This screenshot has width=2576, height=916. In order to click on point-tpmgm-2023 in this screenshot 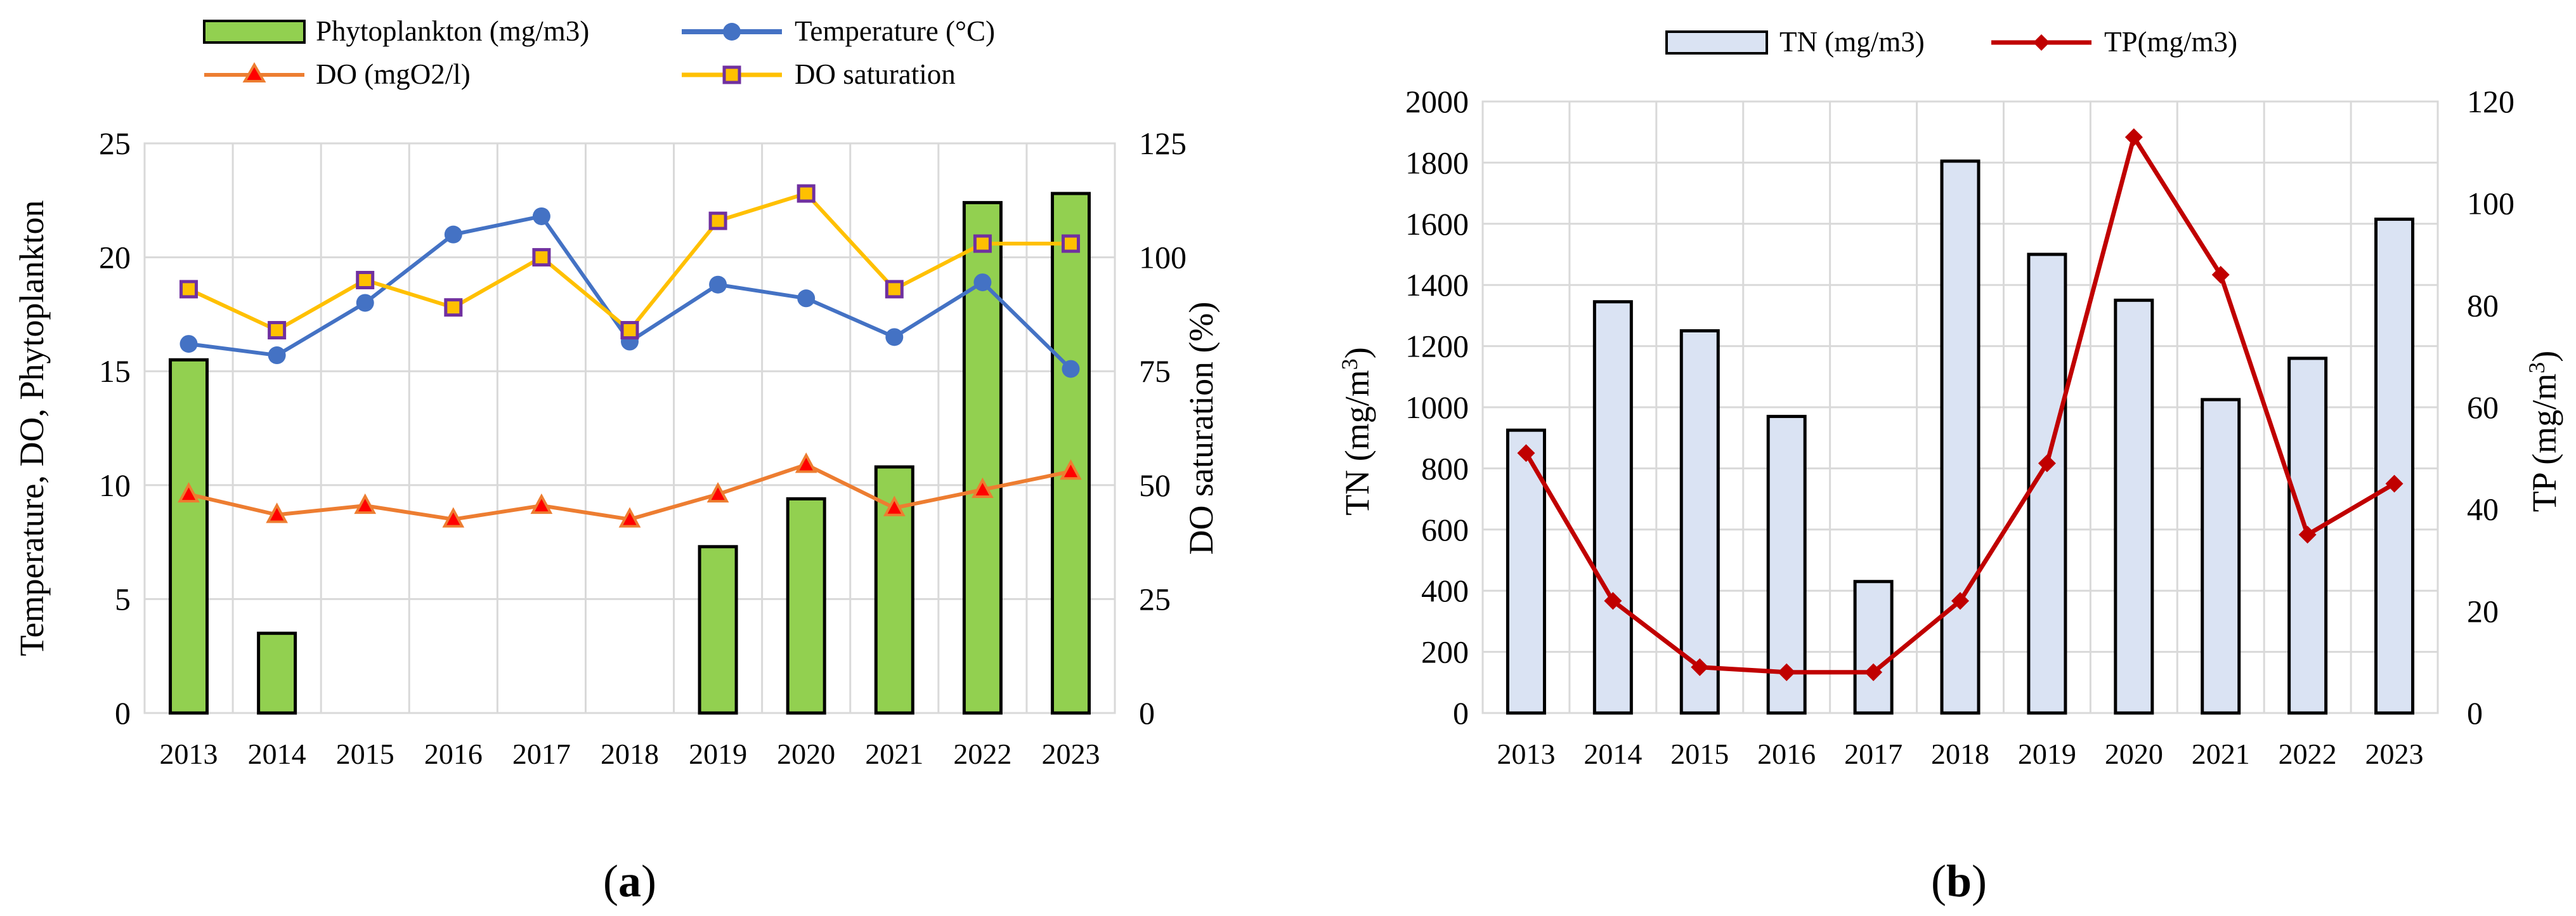, I will do `click(2394, 484)`.